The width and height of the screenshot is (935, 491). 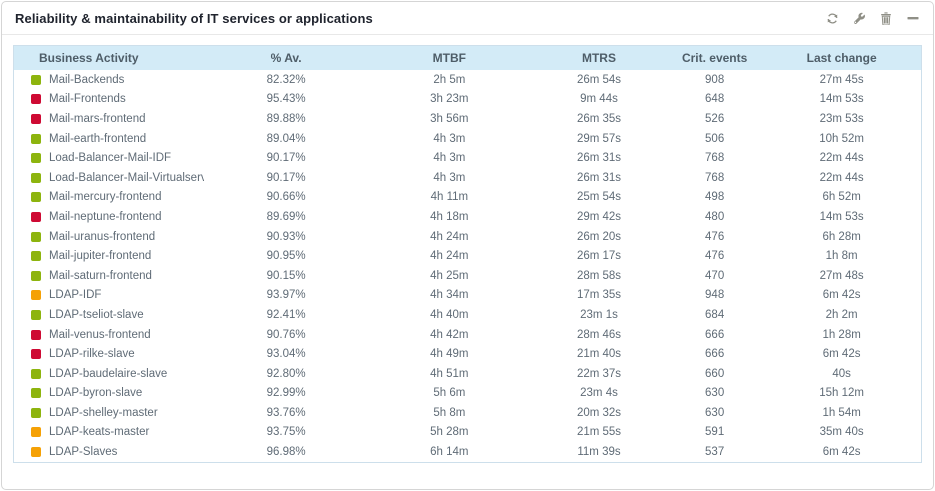 What do you see at coordinates (599, 197) in the screenshot?
I see `mtrs-value: 25m 54s` at bounding box center [599, 197].